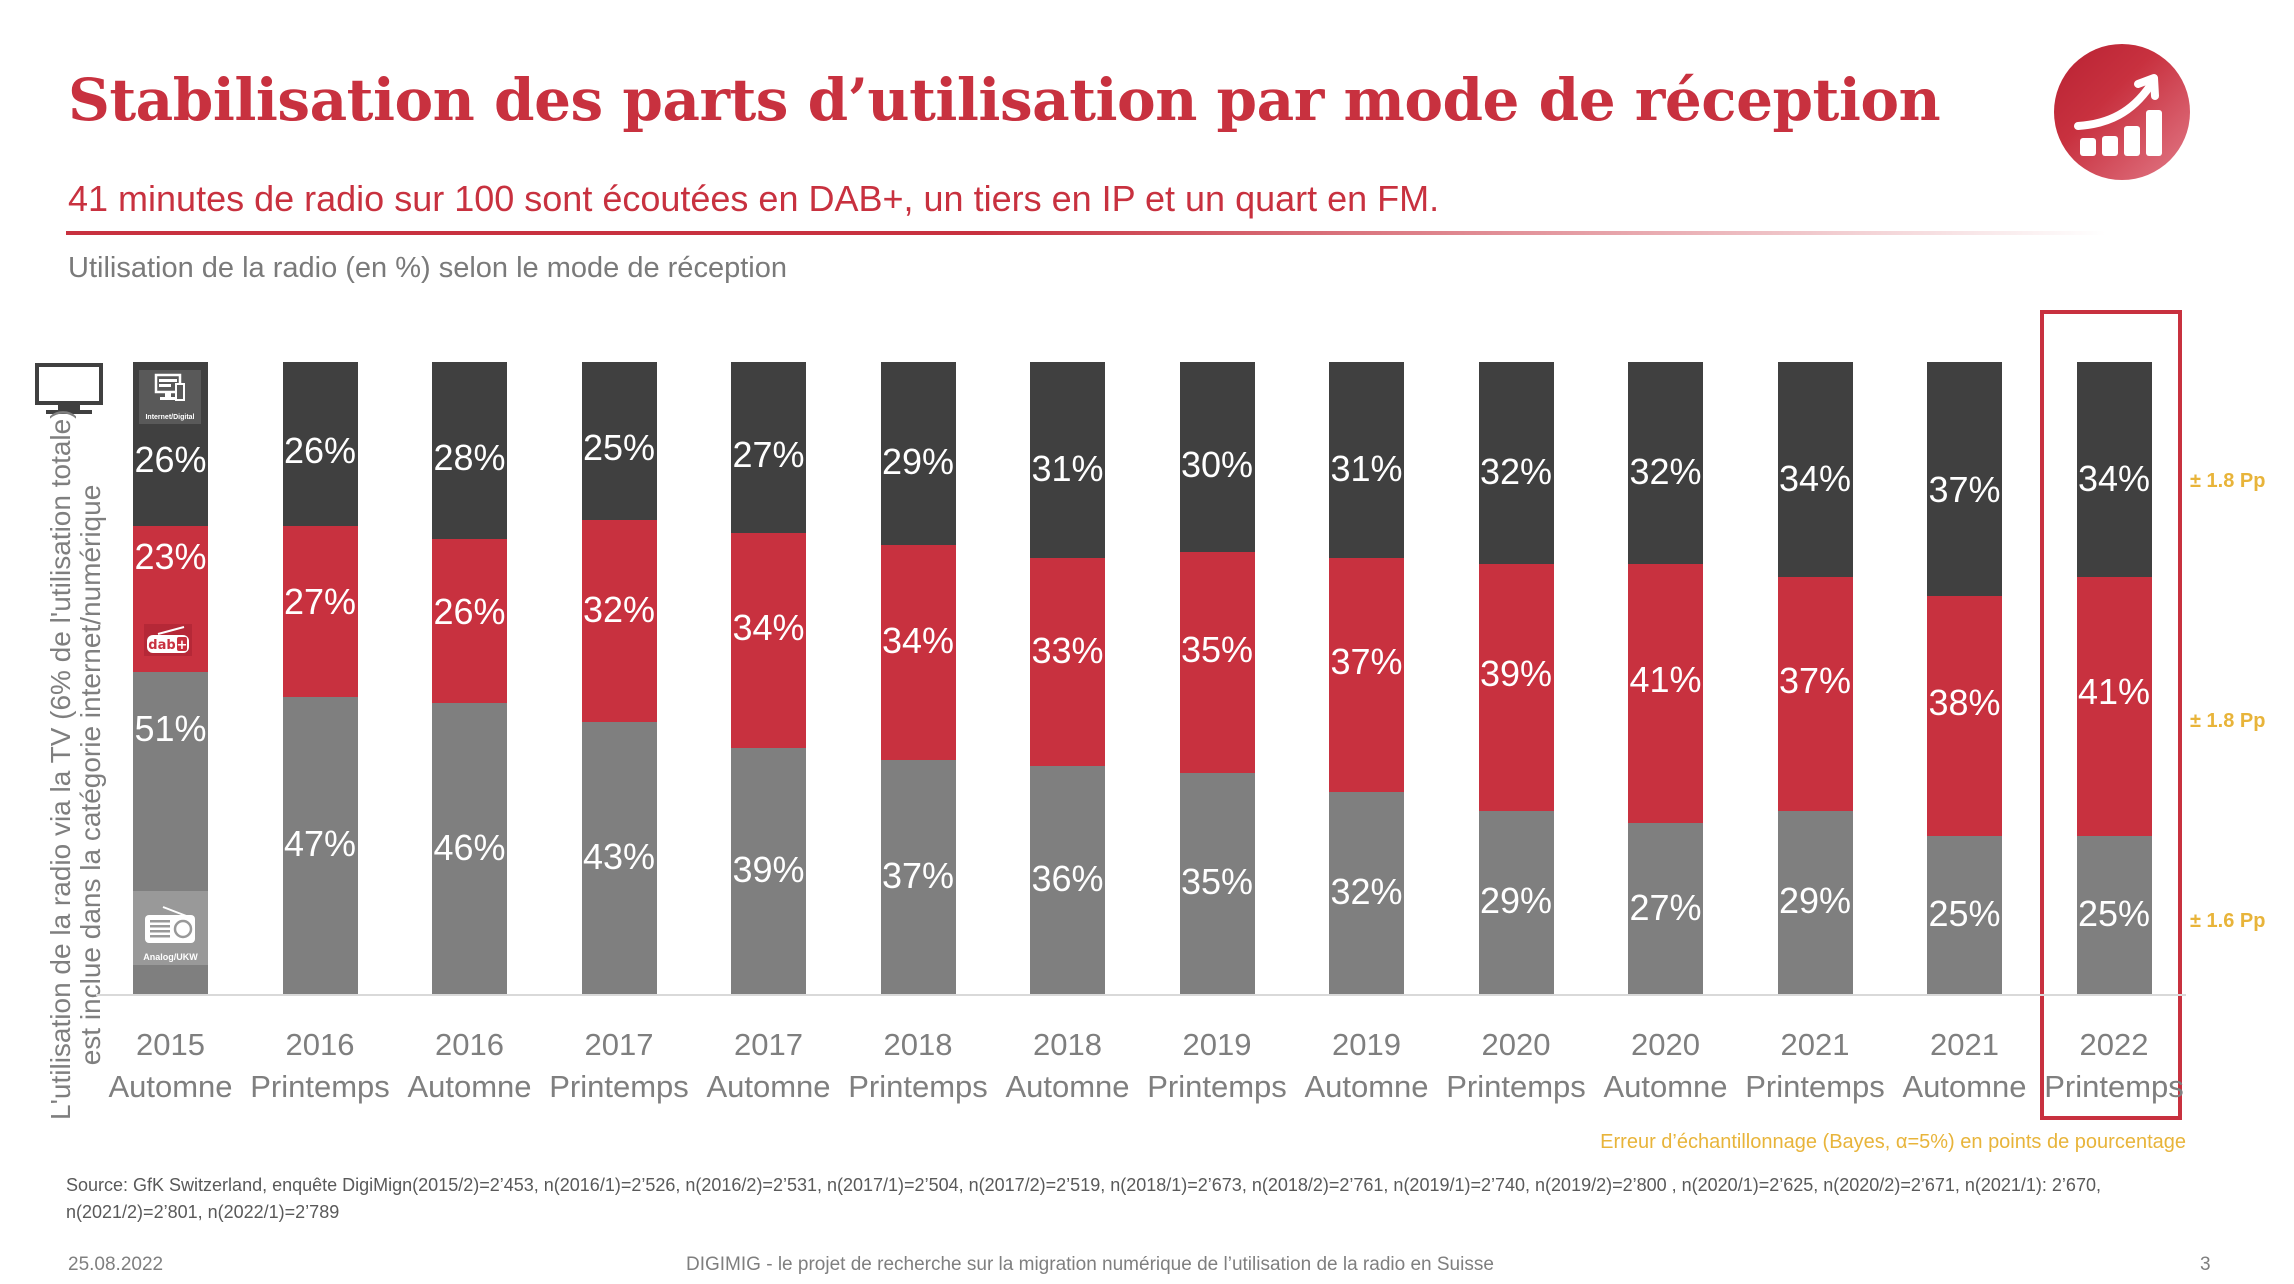  Describe the element at coordinates (320, 1066) in the screenshot. I see `category-label: 2016 Printemps` at that location.